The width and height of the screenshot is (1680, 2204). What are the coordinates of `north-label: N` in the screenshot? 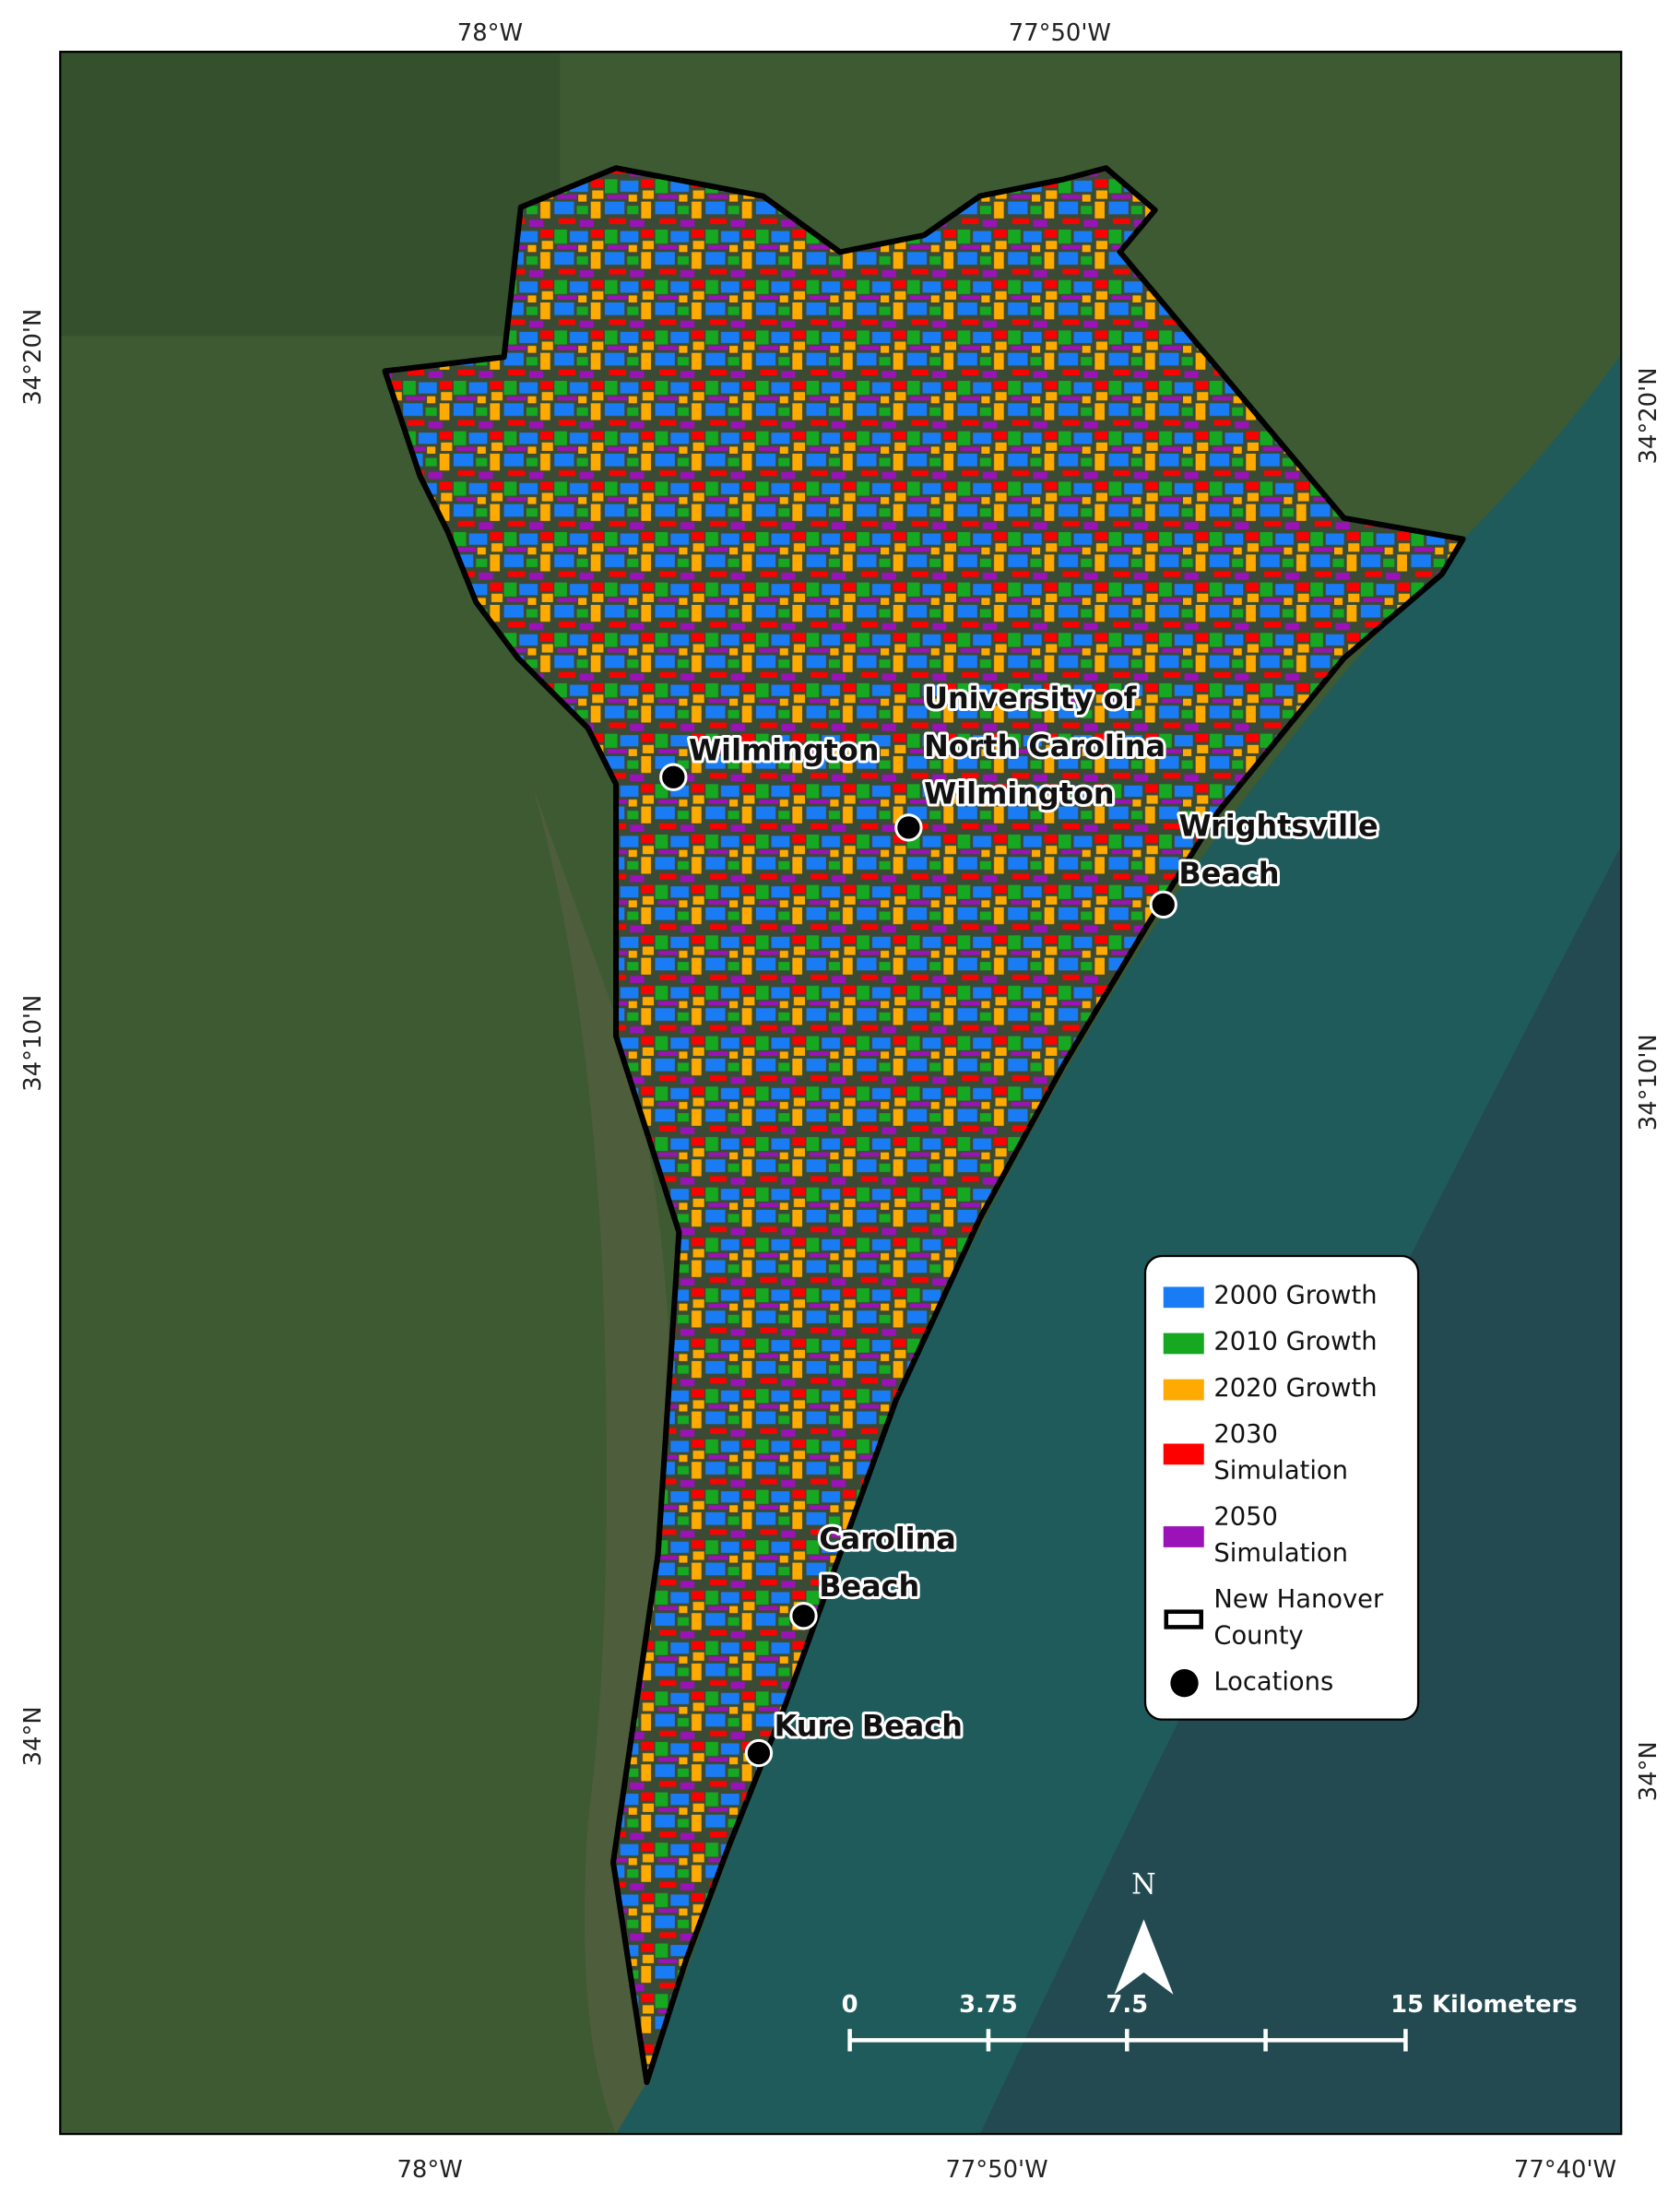 It's located at (1143, 1884).